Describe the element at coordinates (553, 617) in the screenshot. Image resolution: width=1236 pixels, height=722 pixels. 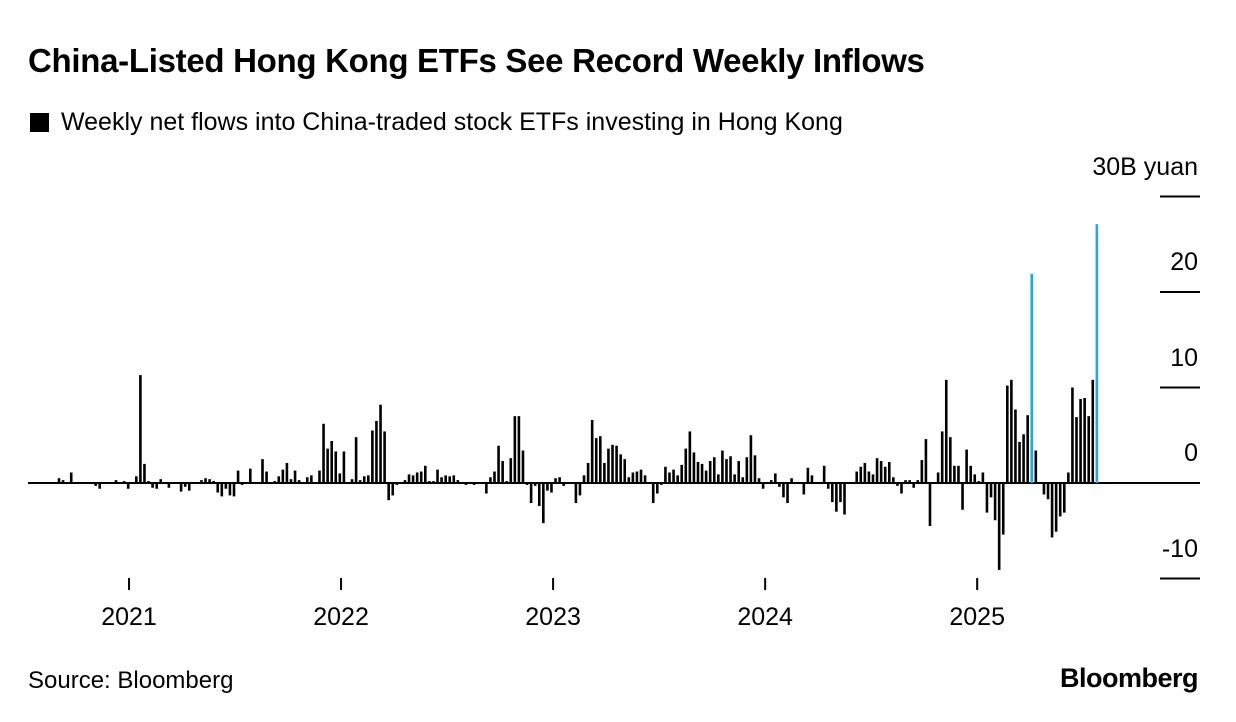
I see `x-tick-label: 2023` at that location.